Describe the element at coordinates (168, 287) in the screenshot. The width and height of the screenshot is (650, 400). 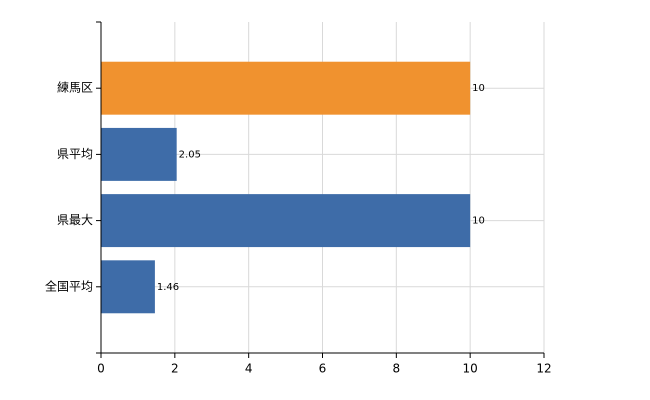
I see `data-label: 1.46` at that location.